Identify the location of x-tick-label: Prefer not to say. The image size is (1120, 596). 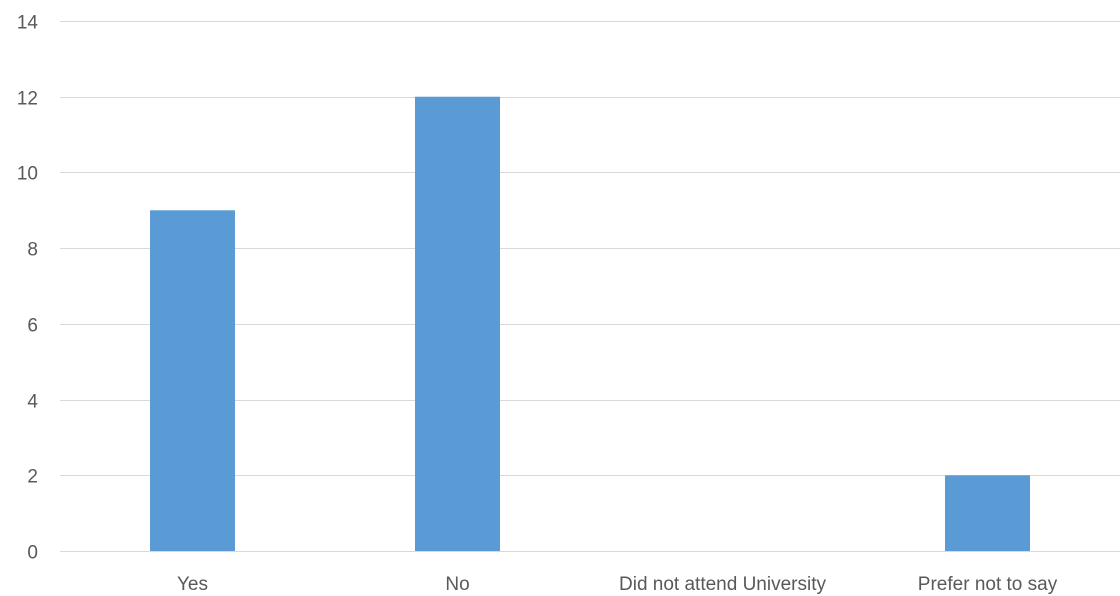
(988, 584).